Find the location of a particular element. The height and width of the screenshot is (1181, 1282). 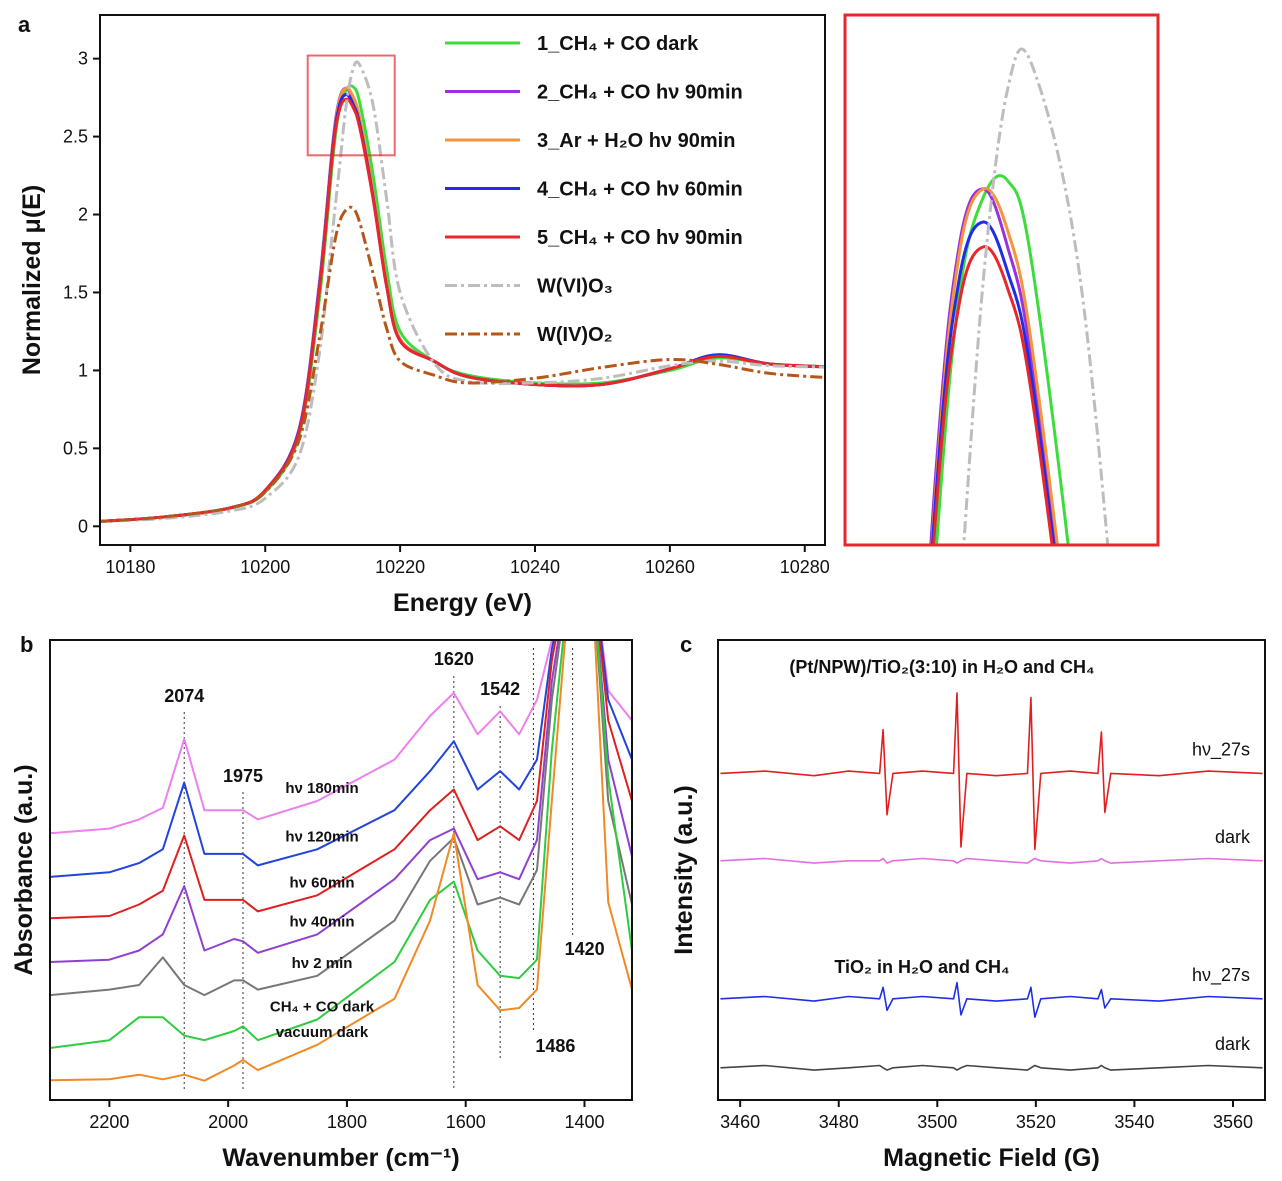

x-tick-label: 3540 is located at coordinates (1134, 1122).